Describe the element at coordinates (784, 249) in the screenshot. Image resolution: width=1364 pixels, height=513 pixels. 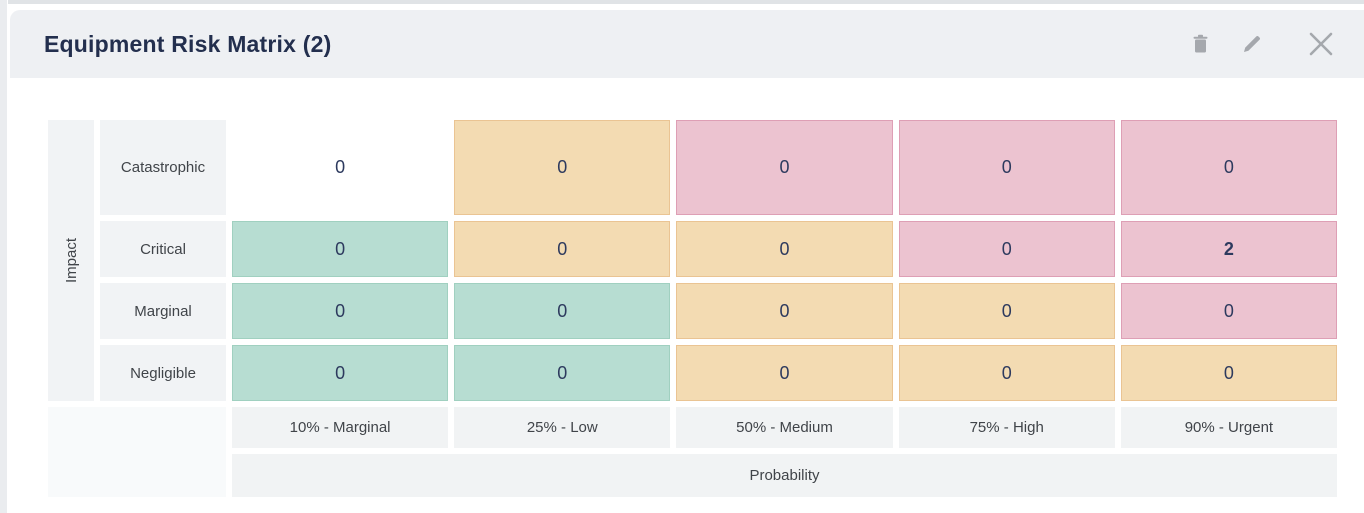
I see `matrix-cell-critical-50-medium: 0` at that location.